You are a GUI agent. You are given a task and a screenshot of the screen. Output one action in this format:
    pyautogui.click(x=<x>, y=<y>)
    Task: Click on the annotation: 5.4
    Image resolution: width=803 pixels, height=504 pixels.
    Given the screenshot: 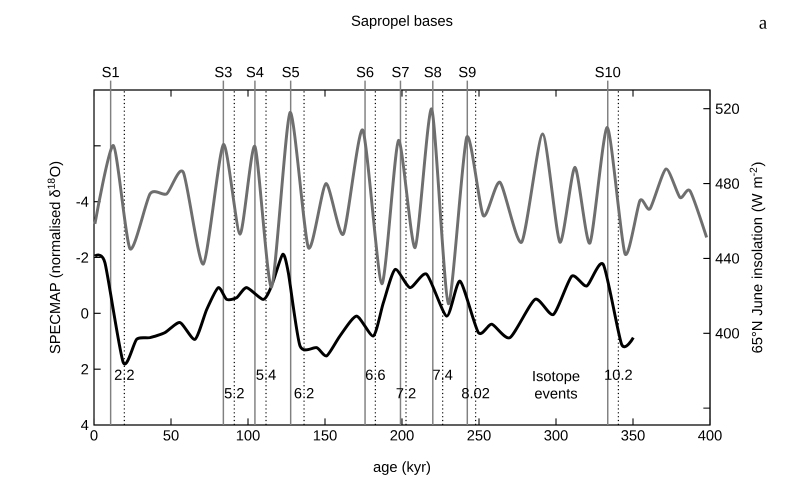 What is the action you would take?
    pyautogui.click(x=266, y=375)
    